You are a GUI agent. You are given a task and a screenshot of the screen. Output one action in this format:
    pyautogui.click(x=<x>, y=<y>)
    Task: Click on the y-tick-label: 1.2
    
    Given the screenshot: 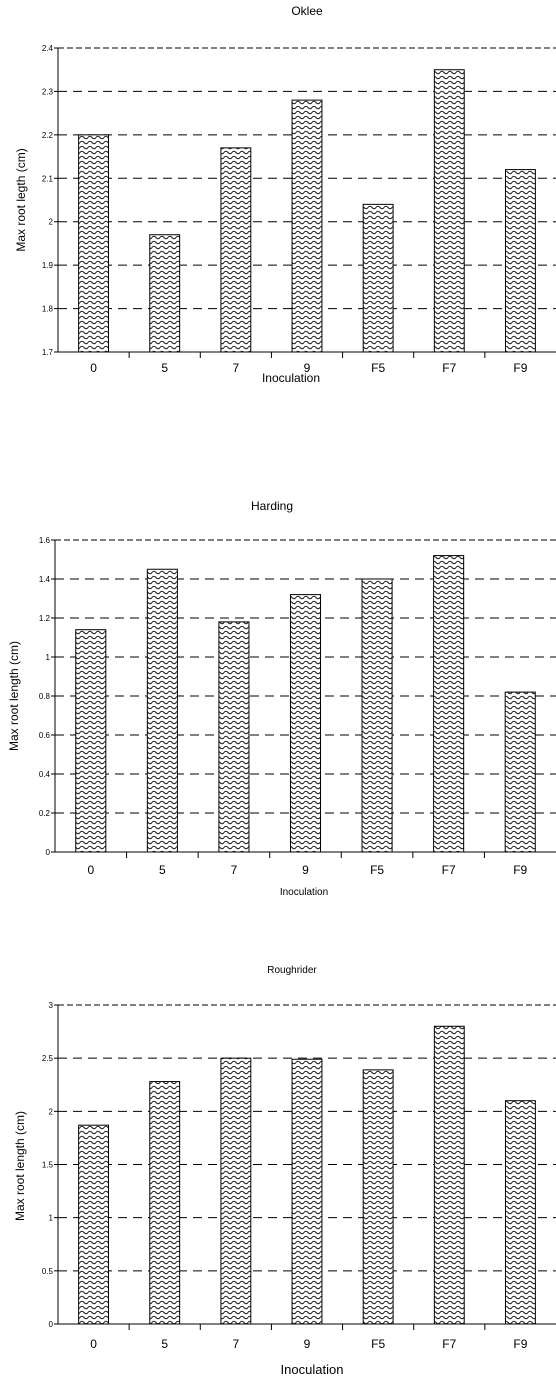 What is the action you would take?
    pyautogui.click(x=45, y=618)
    